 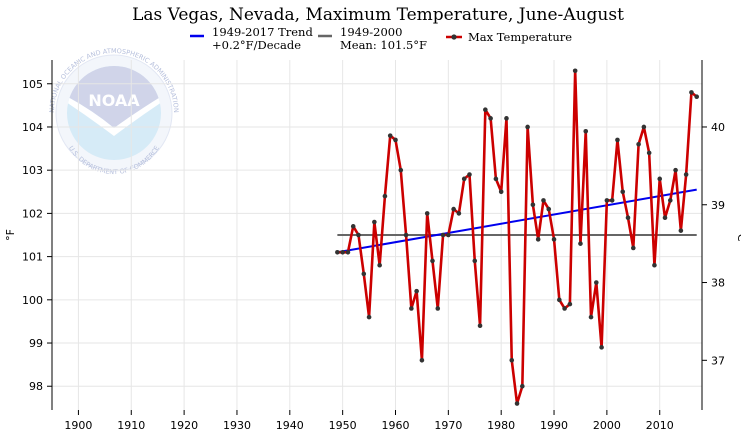 What do you see at coordinates (718, 205) in the screenshot?
I see `y-right-tick-label: 39` at bounding box center [718, 205].